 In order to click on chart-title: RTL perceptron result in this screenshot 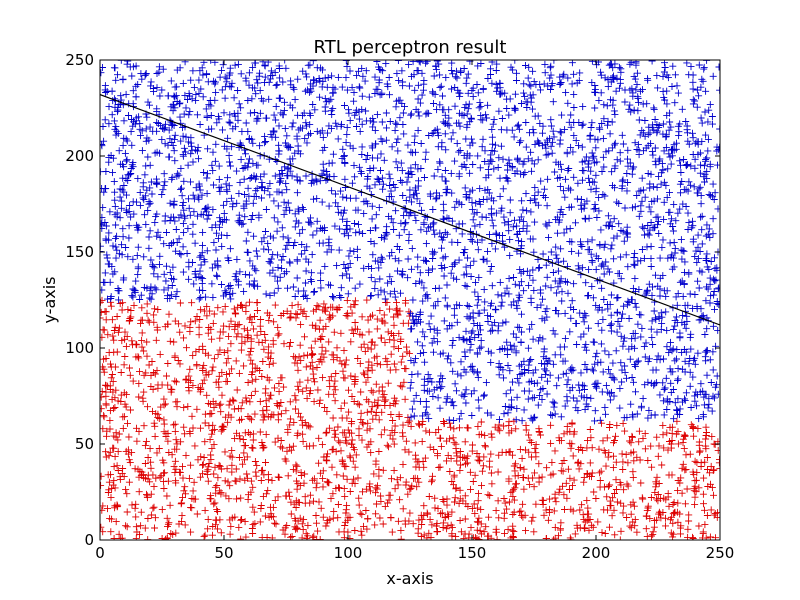, I will do `click(410, 47)`.